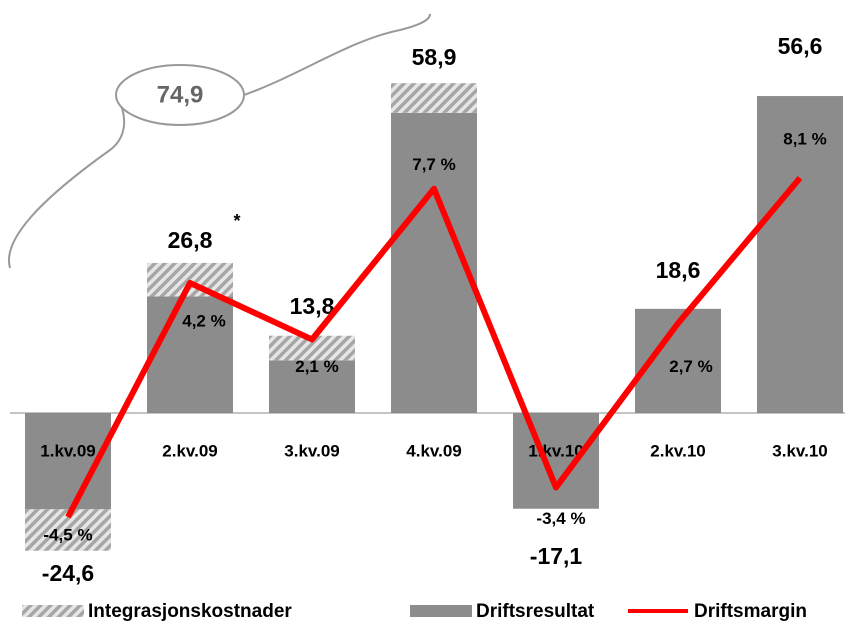 The height and width of the screenshot is (627, 855). Describe the element at coordinates (433, 450) in the screenshot. I see `x-tick-label: 4.kv.09` at that location.